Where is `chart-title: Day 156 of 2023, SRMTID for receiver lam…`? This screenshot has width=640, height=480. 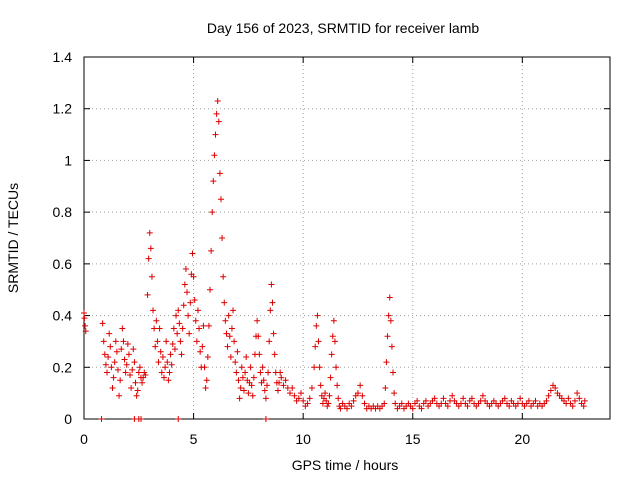 chart-title: Day 156 of 2023, SRMTID for receiver lam… is located at coordinates (343, 28).